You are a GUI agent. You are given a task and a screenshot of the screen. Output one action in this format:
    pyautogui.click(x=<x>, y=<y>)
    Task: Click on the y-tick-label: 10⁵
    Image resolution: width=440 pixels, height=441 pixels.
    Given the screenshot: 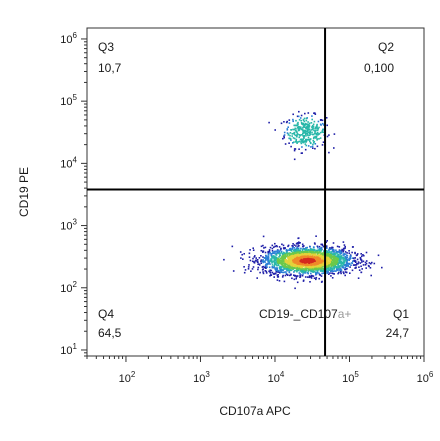 What is the action you would take?
    pyautogui.click(x=68, y=100)
    